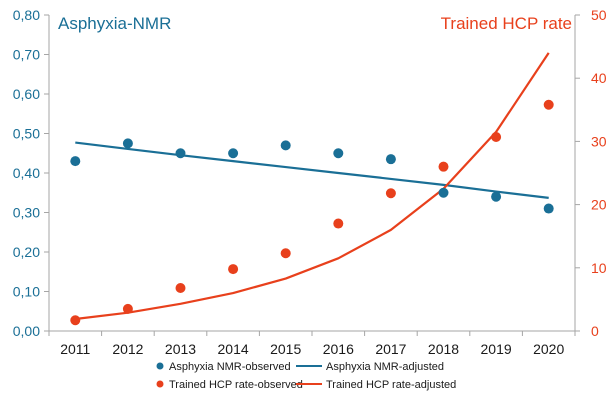 This screenshot has width=616, height=406. What do you see at coordinates (230, 367) in the screenshot?
I see `legend-label: Asphyxia NMR-observed` at bounding box center [230, 367].